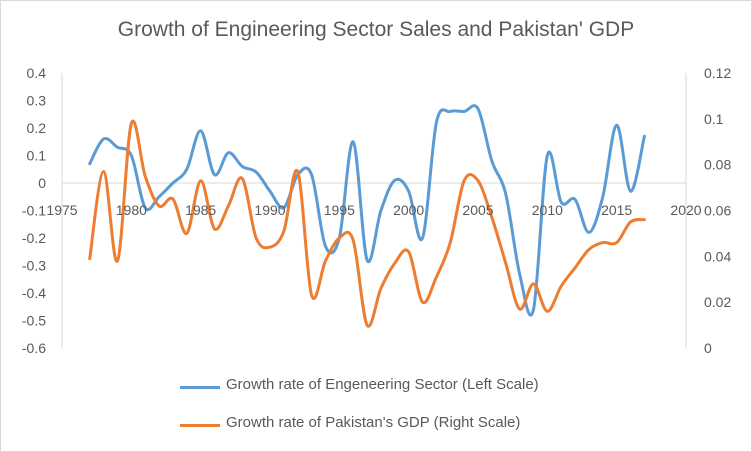  Describe the element at coordinates (616, 210) in the screenshot. I see `x-tick-label: 2015` at that location.